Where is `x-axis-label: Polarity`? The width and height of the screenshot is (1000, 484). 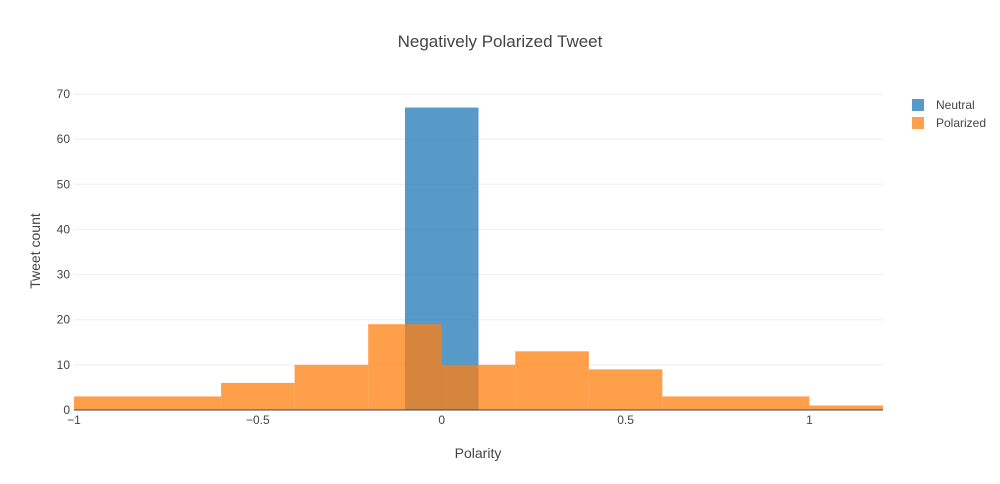 x-axis-label: Polarity is located at coordinates (478, 453).